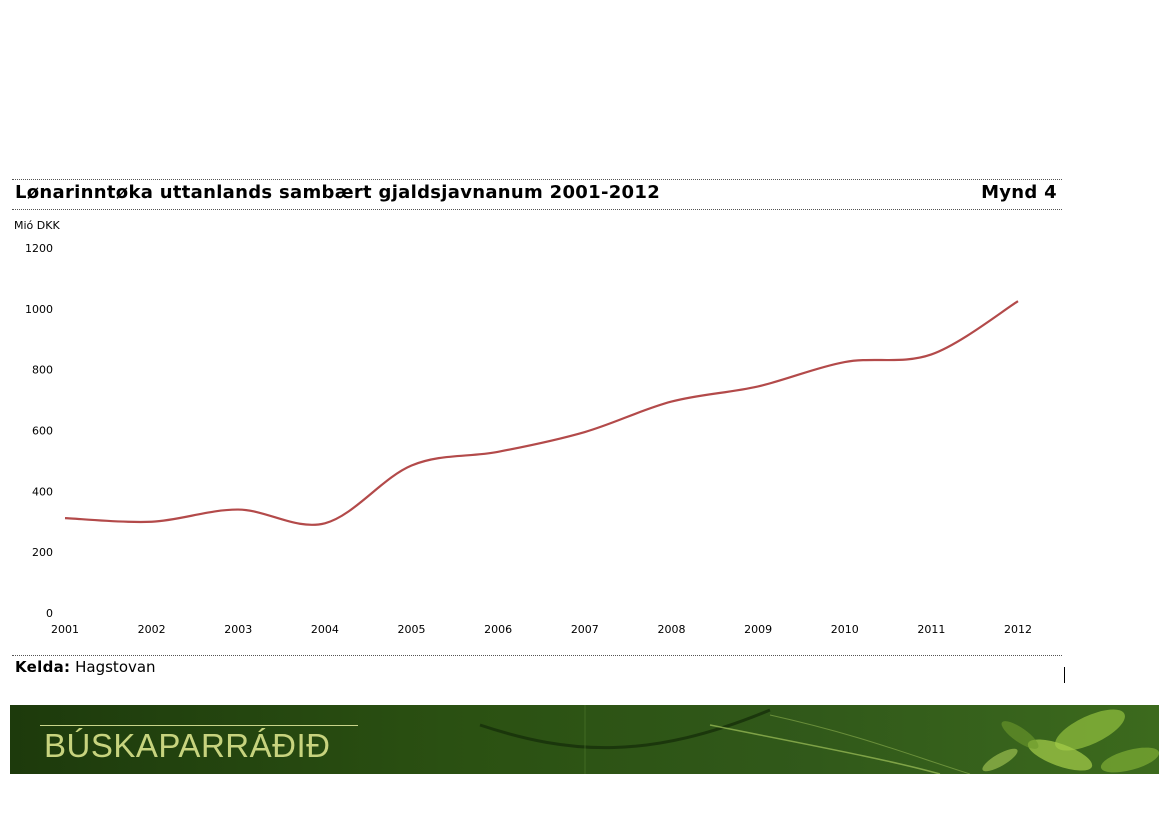 Image resolution: width=1169 pixels, height=827 pixels. Describe the element at coordinates (39, 248) in the screenshot. I see `y-tick-label: 1200` at that location.